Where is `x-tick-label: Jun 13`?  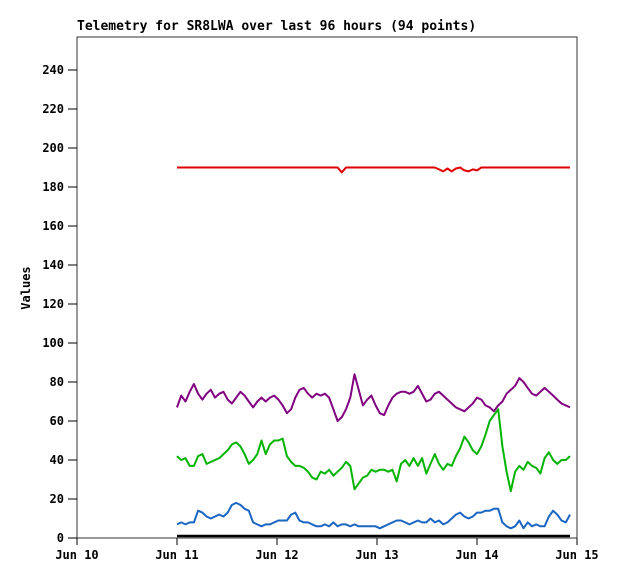
x-tick-label: Jun 13 is located at coordinates (376, 555).